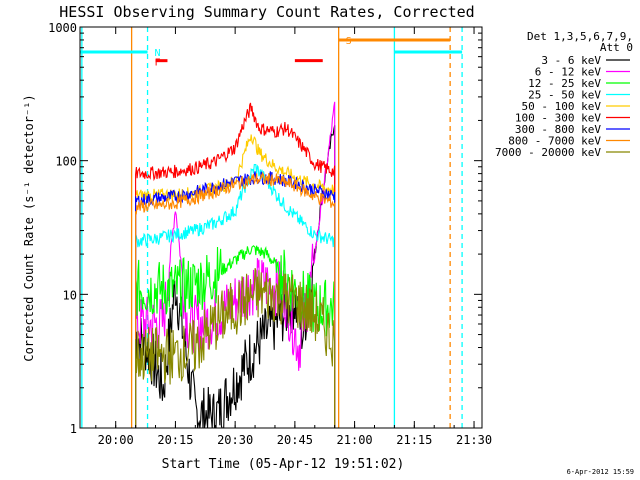 The height and width of the screenshot is (480, 640). I want to click on y-tick-label-1: 10, so click(70, 295).